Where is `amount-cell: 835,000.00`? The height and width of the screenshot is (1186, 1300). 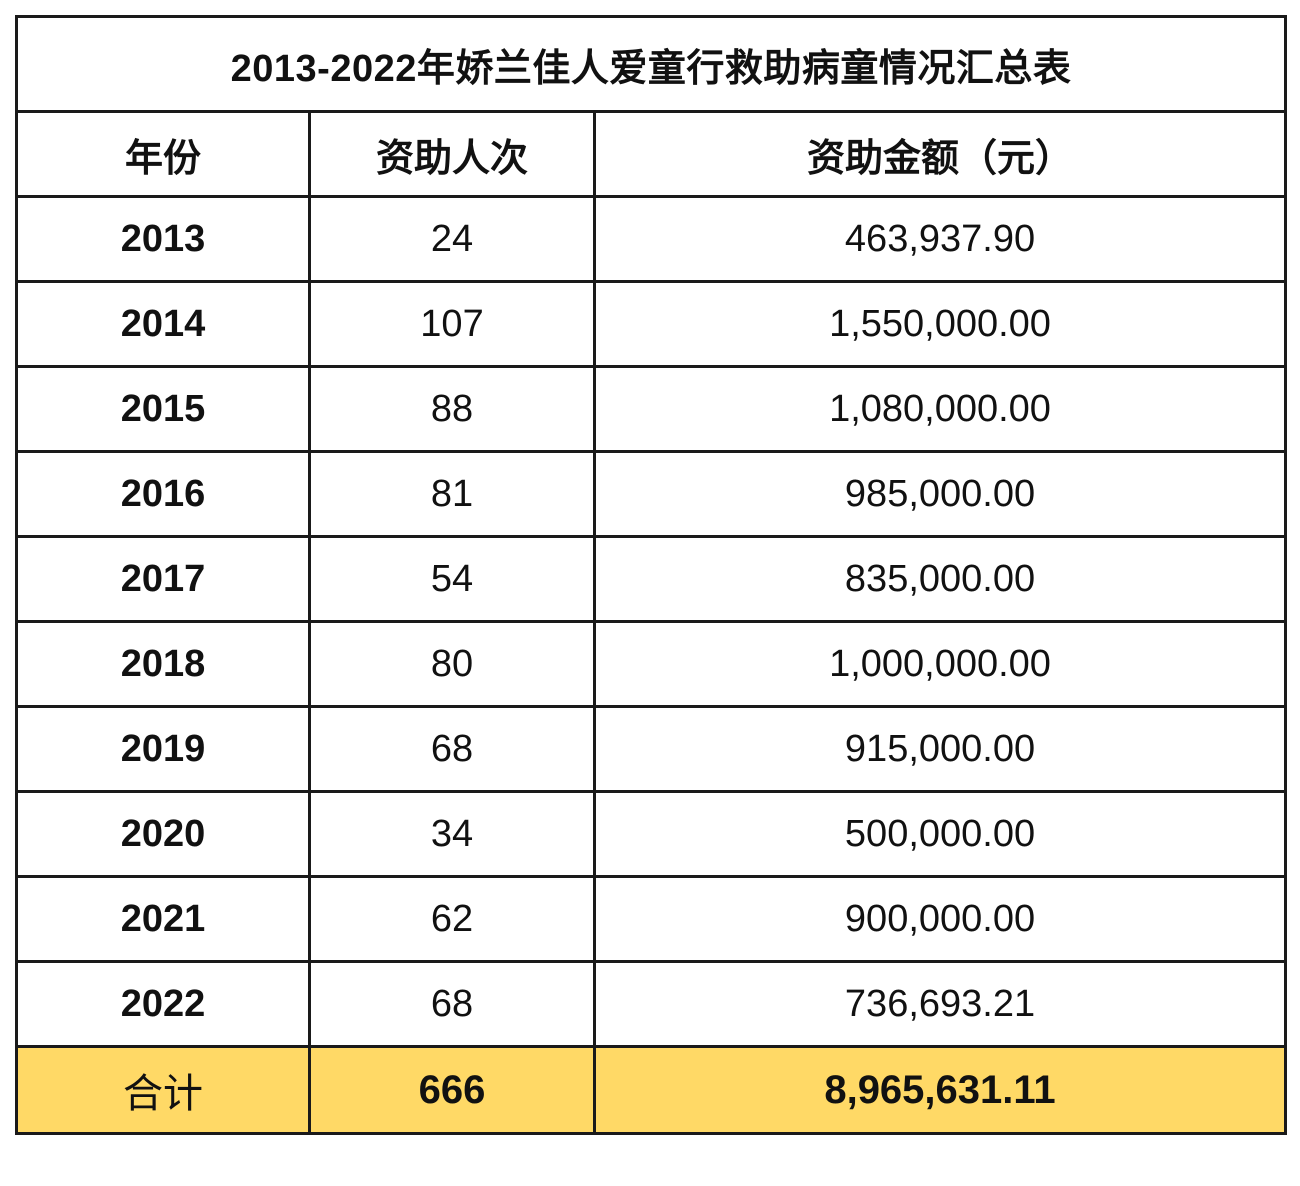
amount-cell: 835,000.00 is located at coordinates (940, 579).